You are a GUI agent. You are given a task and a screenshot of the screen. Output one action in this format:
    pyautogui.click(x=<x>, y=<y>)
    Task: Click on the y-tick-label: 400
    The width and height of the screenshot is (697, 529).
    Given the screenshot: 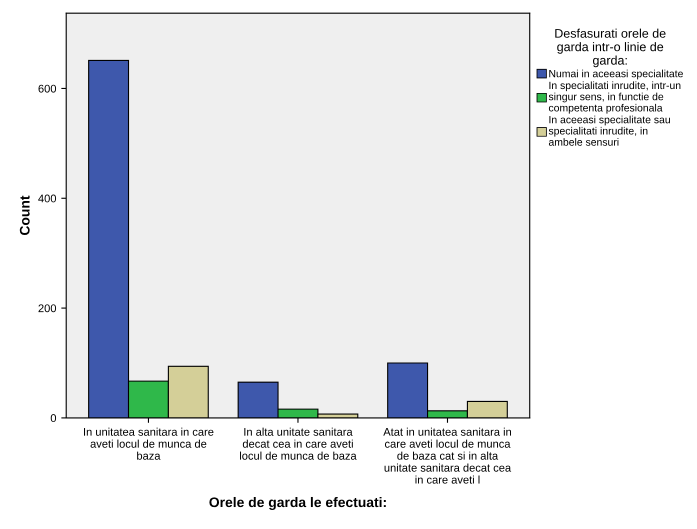 What is the action you would take?
    pyautogui.click(x=47, y=198)
    